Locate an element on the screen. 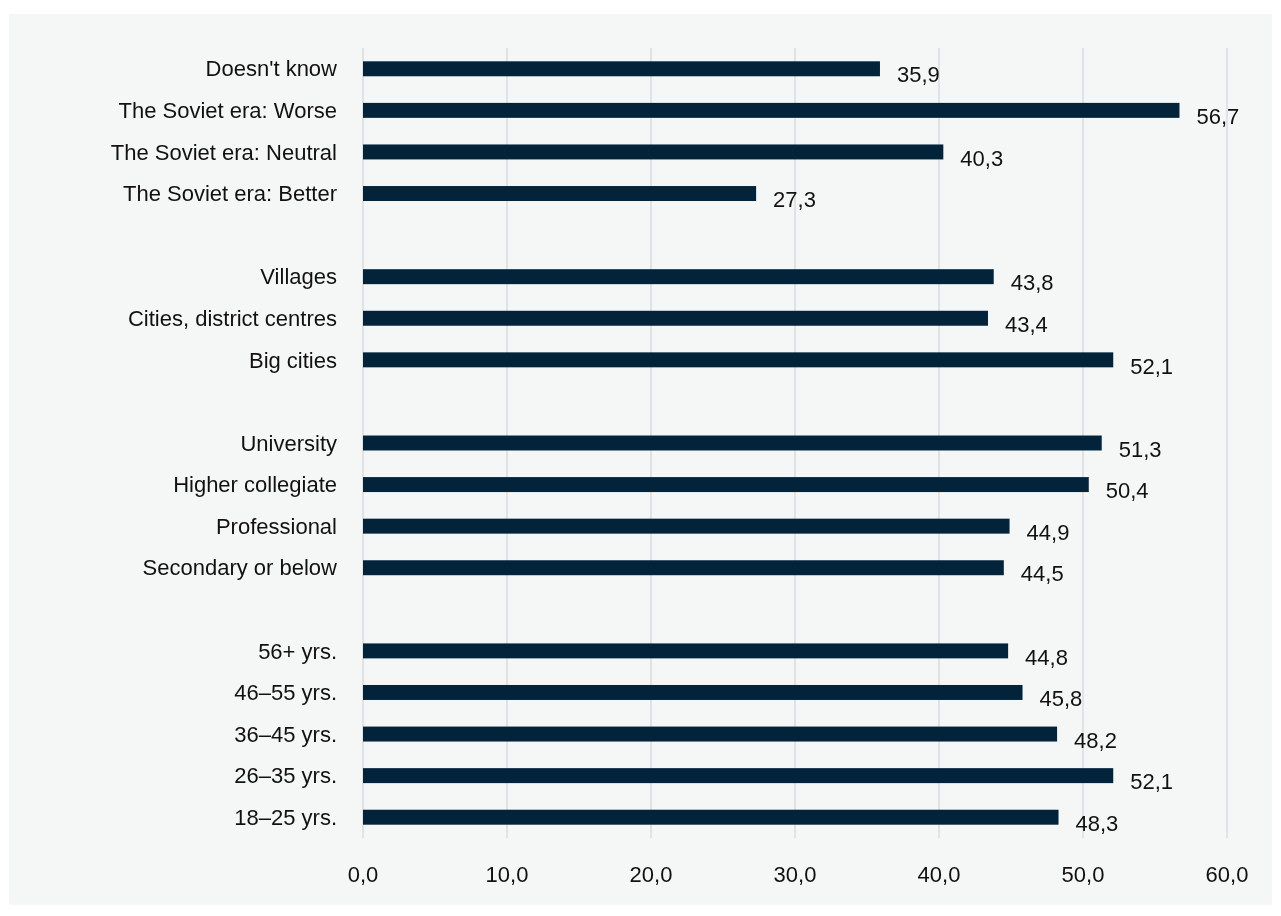 This screenshot has width=1281, height=916. data-label: 56,7 is located at coordinates (1218, 117).